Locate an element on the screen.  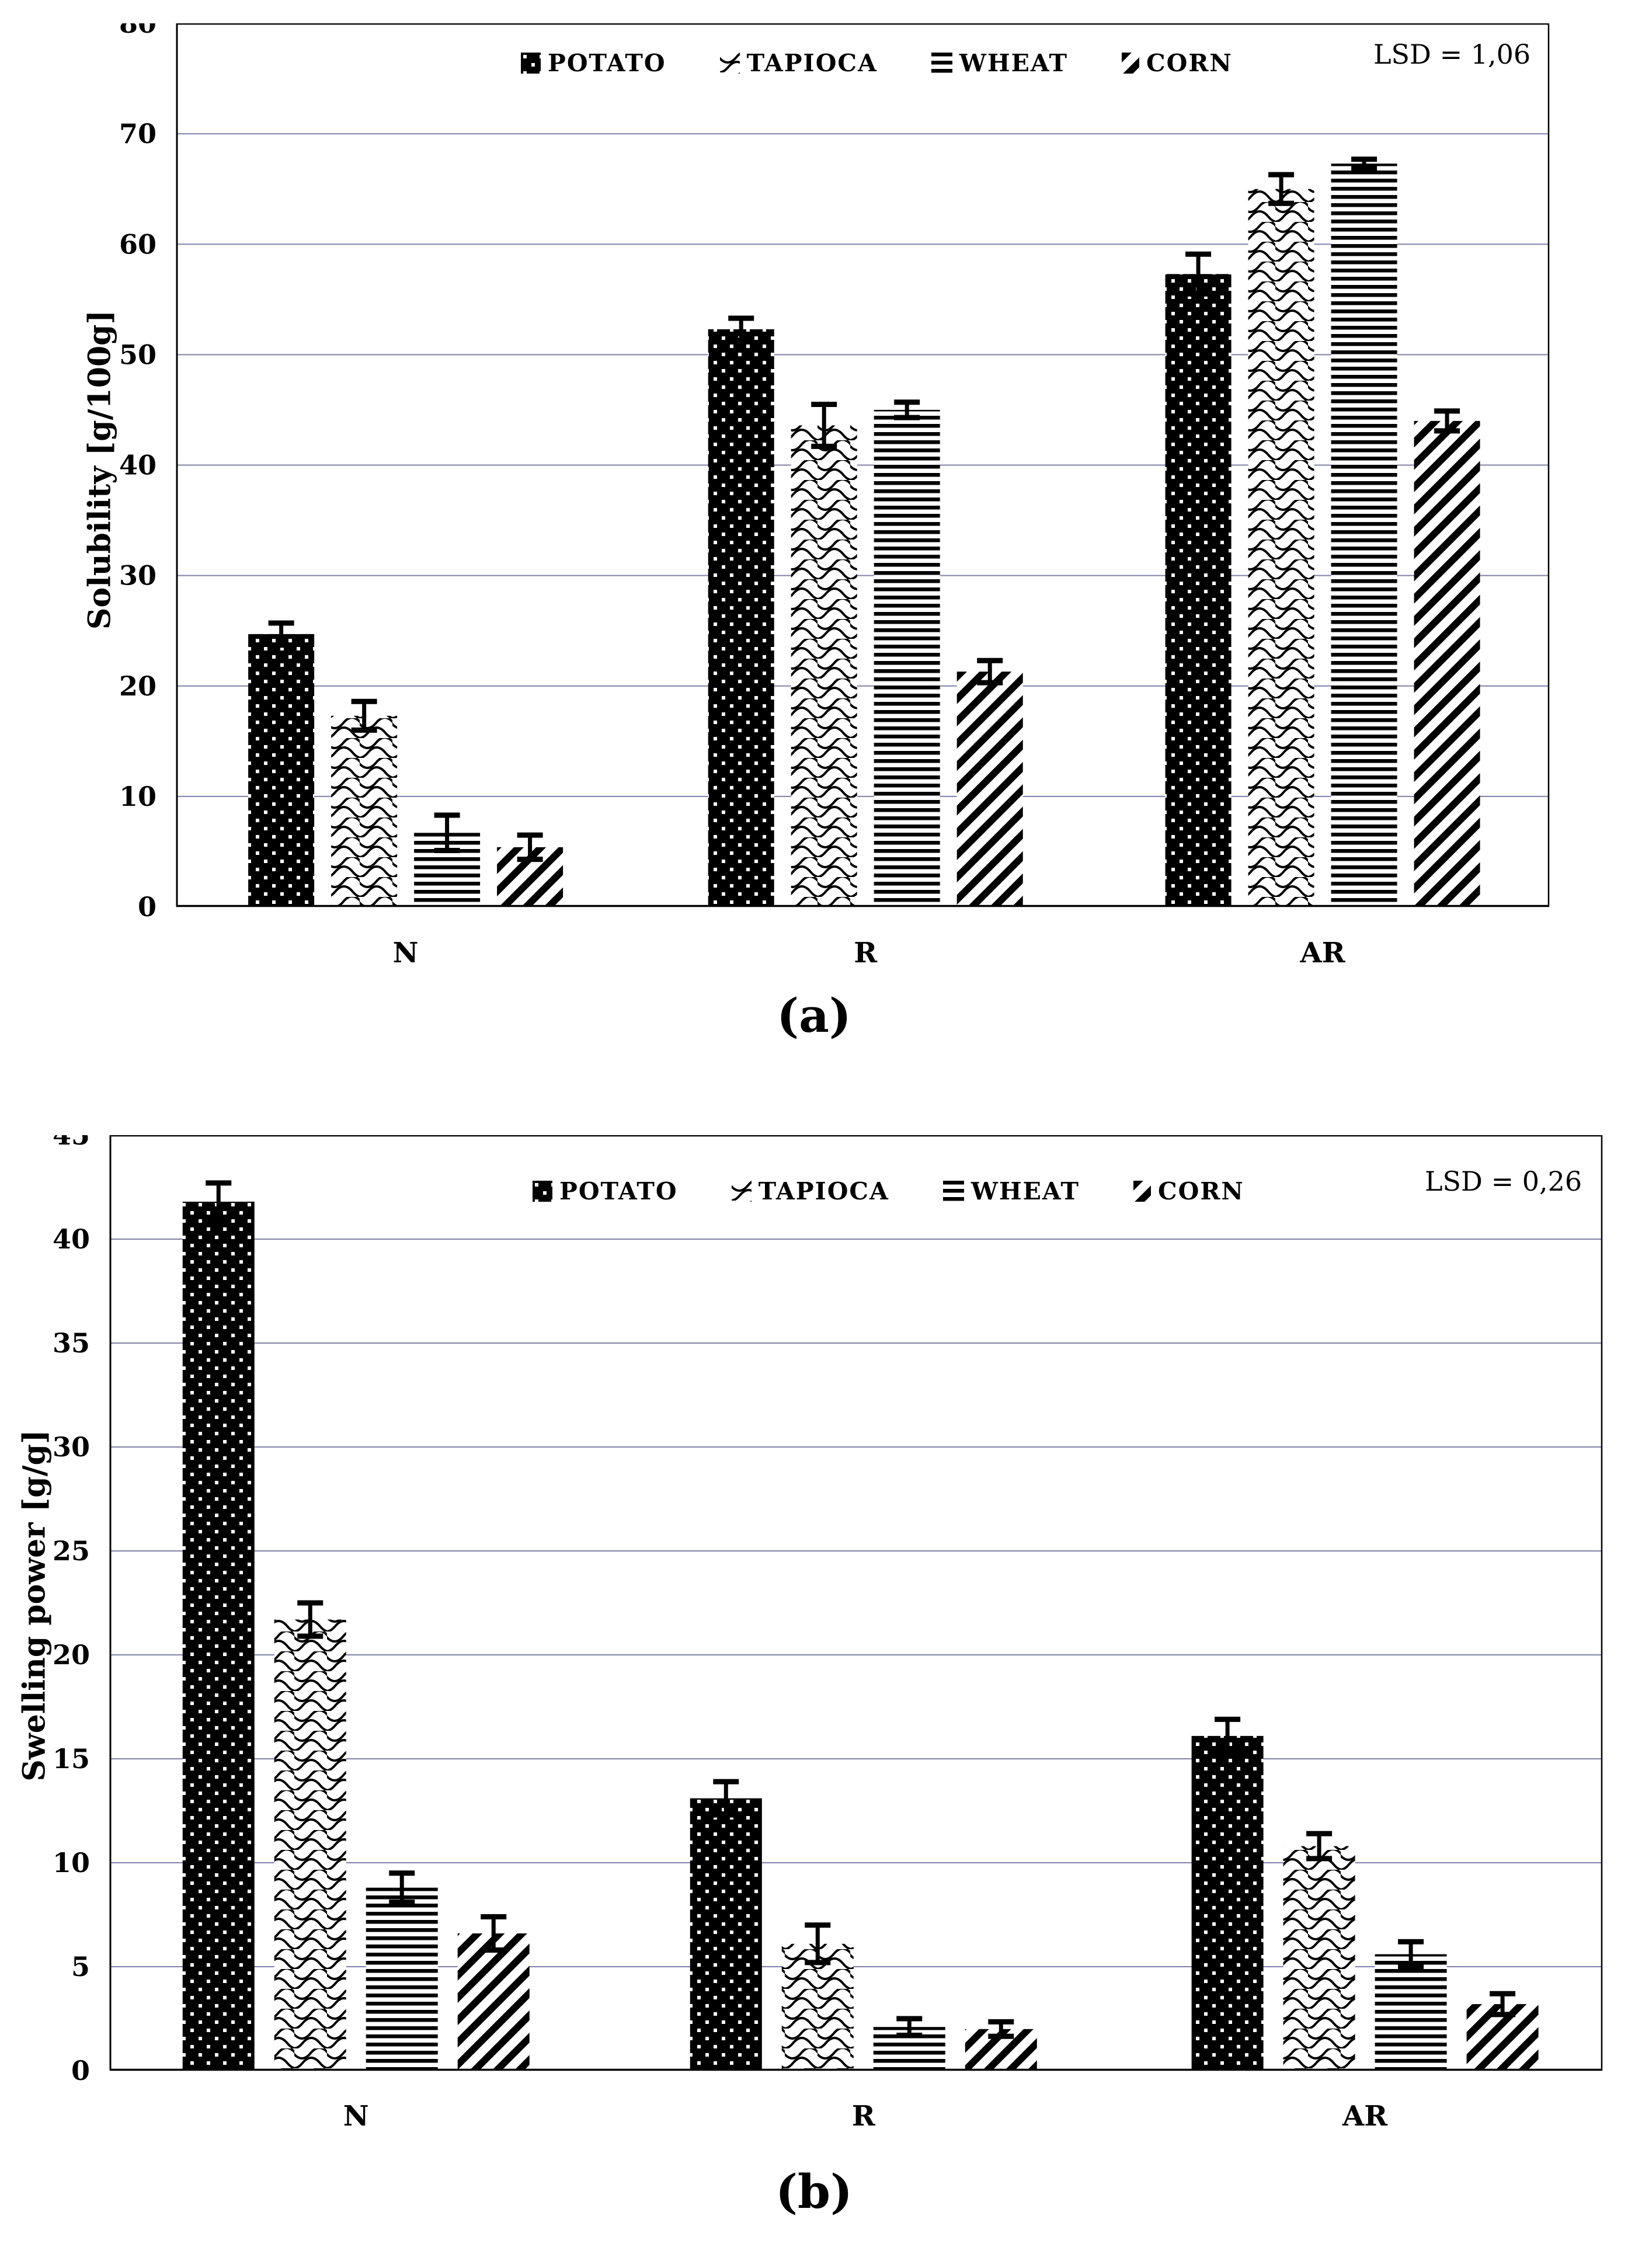
bar-corn-ar is located at coordinates (1447, 663).